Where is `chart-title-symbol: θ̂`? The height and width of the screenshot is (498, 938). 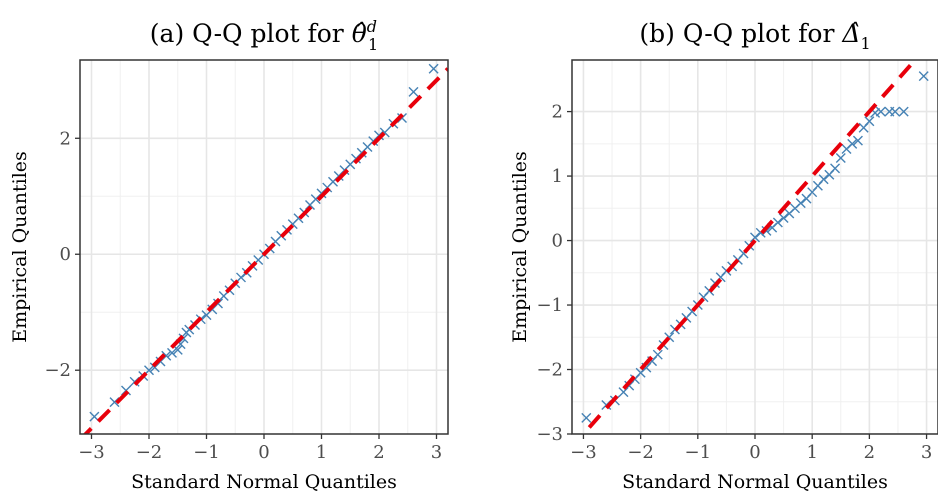
chart-title-symbol: θ̂ is located at coordinates (359, 33).